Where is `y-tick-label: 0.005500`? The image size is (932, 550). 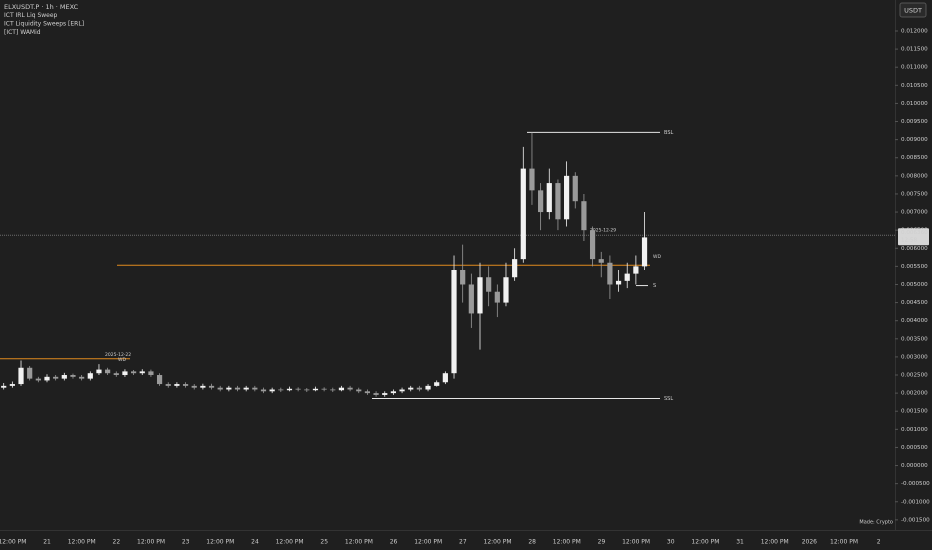 y-tick-label: 0.005500 is located at coordinates (914, 267).